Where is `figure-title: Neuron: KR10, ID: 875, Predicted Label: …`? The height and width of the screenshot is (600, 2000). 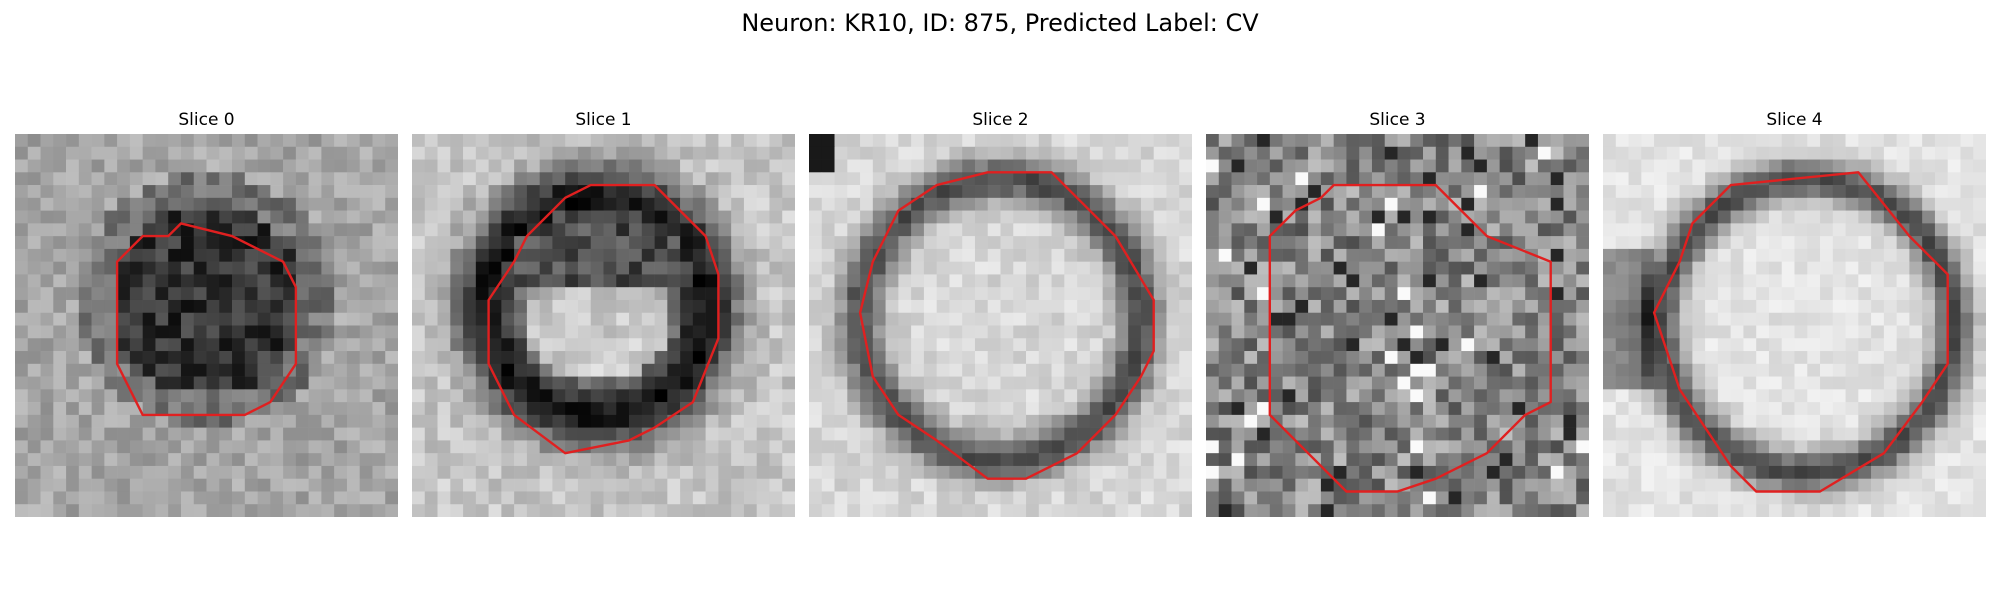
figure-title: Neuron: KR10, ID: 875, Predicted Label: … is located at coordinates (1000, 23).